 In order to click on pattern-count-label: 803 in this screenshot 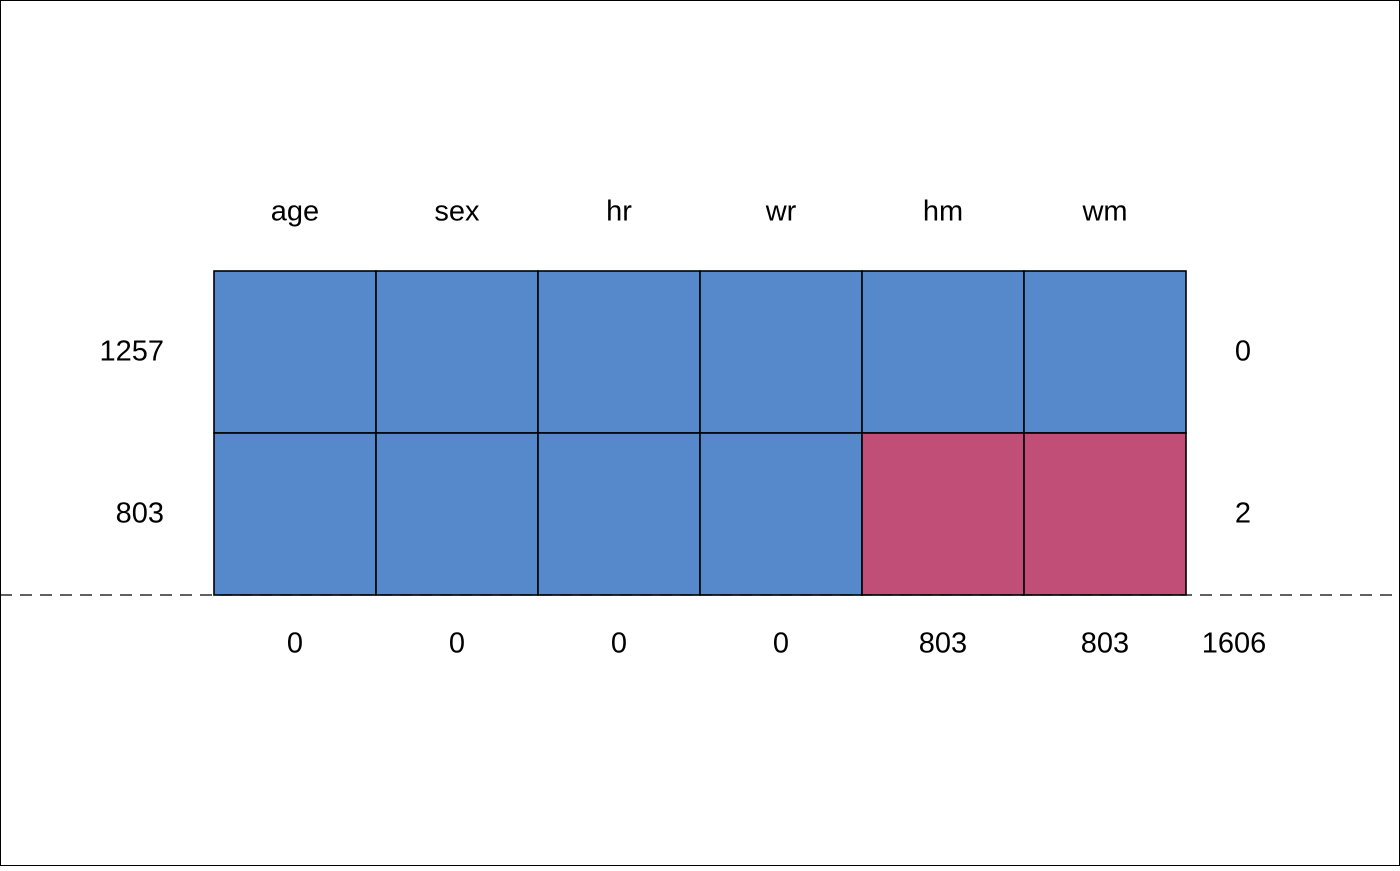, I will do `click(140, 514)`.